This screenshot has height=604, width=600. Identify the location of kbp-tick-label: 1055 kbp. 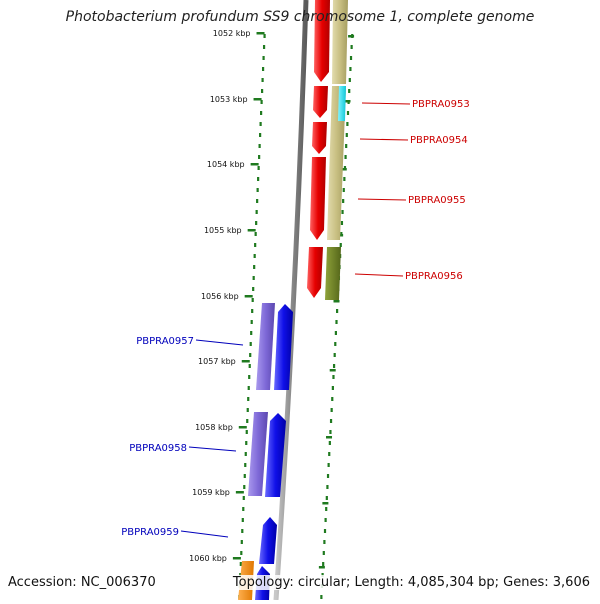
(223, 230).